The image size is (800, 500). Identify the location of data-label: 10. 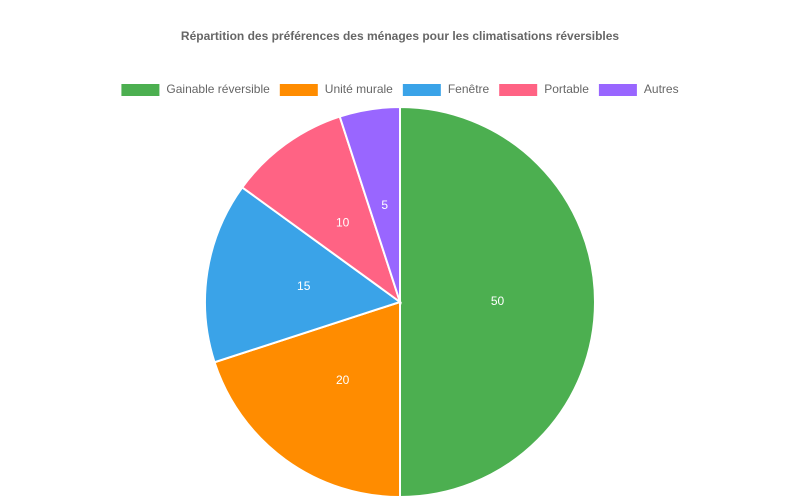
(343, 222).